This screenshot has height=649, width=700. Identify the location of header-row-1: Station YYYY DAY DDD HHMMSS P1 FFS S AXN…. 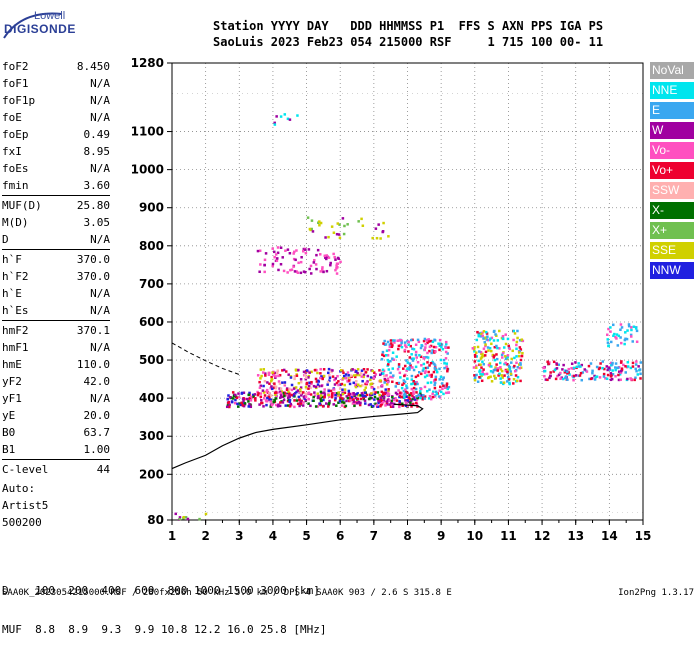
(408, 26).